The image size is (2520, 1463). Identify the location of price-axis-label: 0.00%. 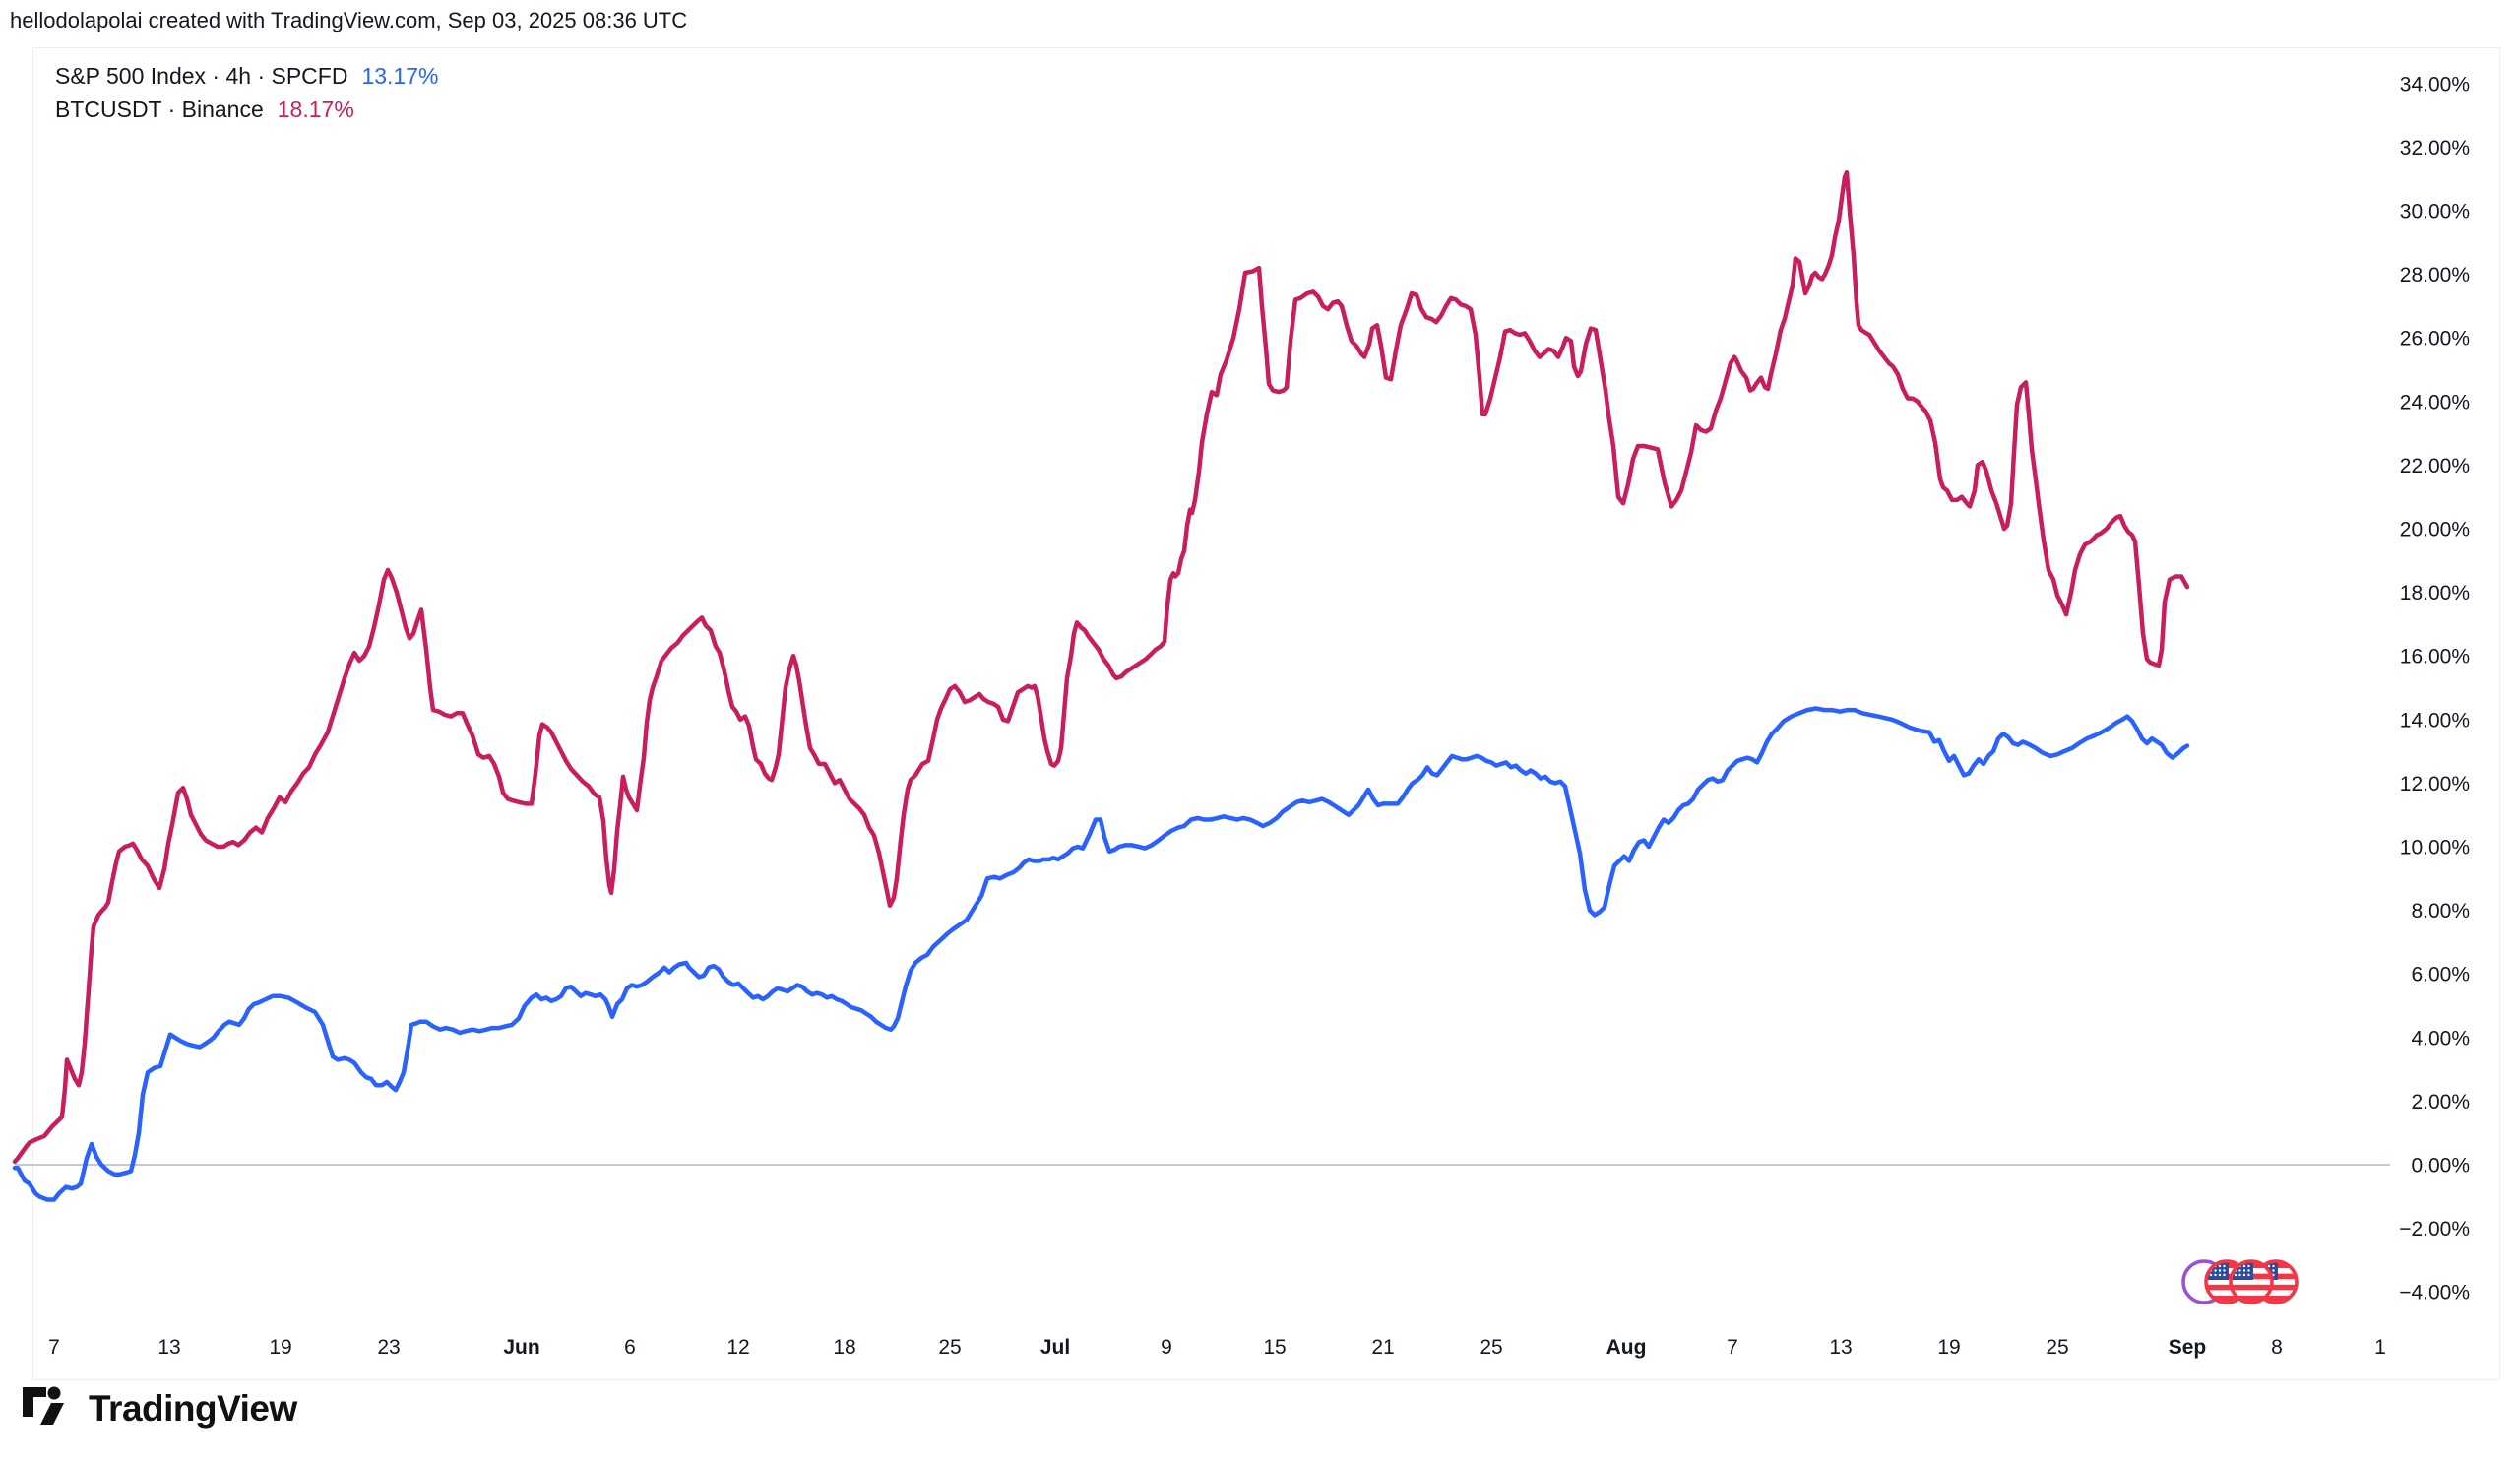
(2440, 1166).